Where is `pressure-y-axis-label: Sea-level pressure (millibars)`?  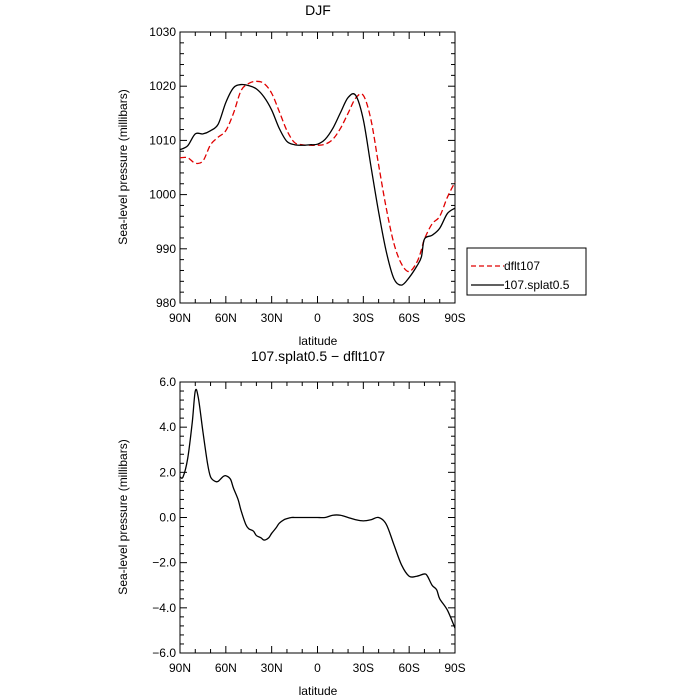 pressure-y-axis-label: Sea-level pressure (millibars) is located at coordinates (123, 166).